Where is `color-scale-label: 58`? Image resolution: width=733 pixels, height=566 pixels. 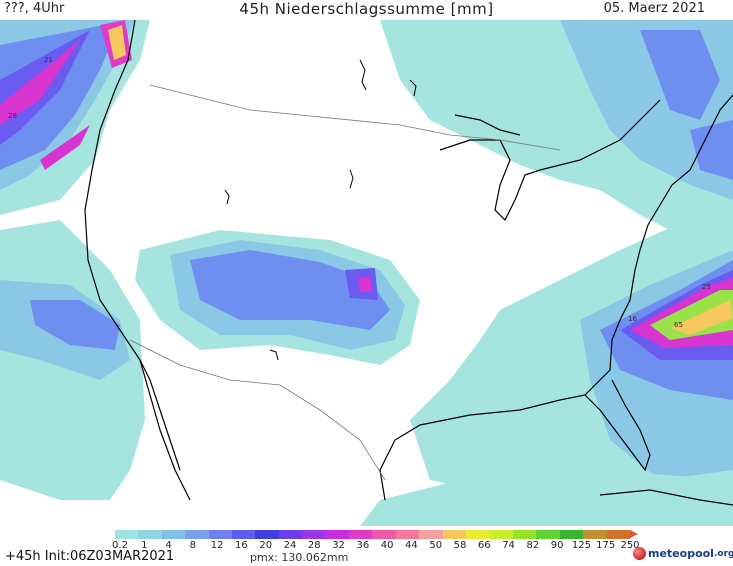 color-scale-label: 58 is located at coordinates (460, 545).